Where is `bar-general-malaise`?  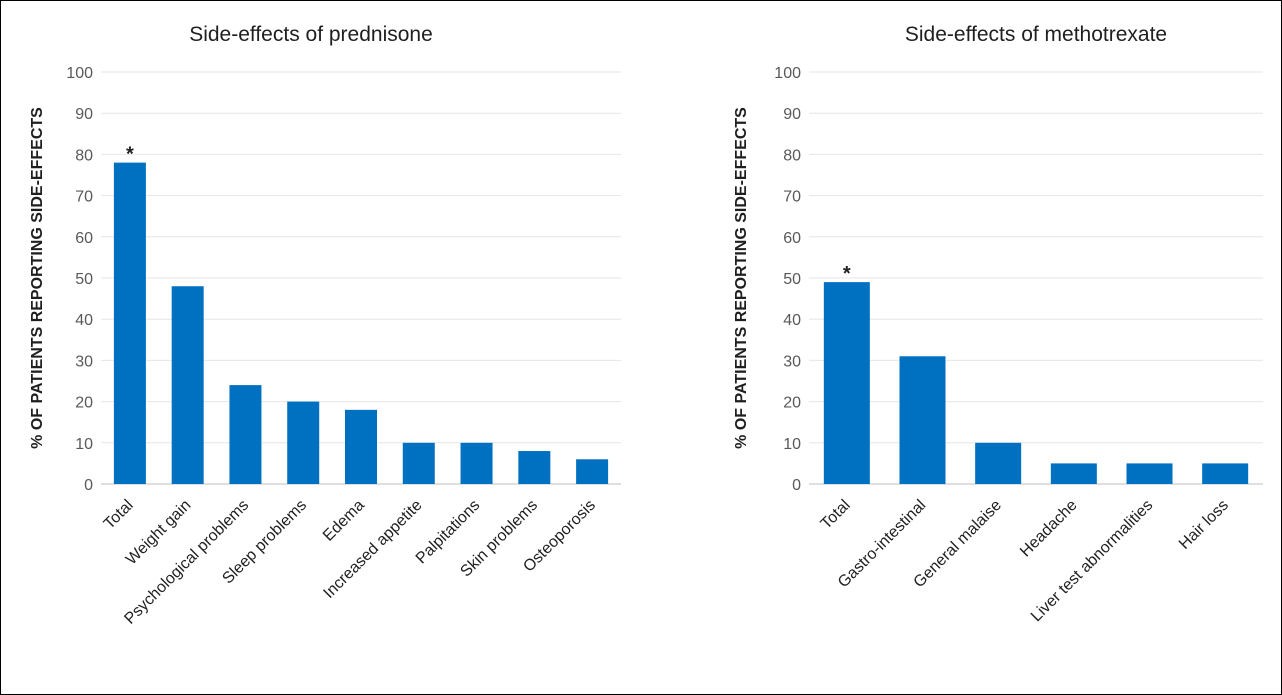 bar-general-malaise is located at coordinates (998, 463).